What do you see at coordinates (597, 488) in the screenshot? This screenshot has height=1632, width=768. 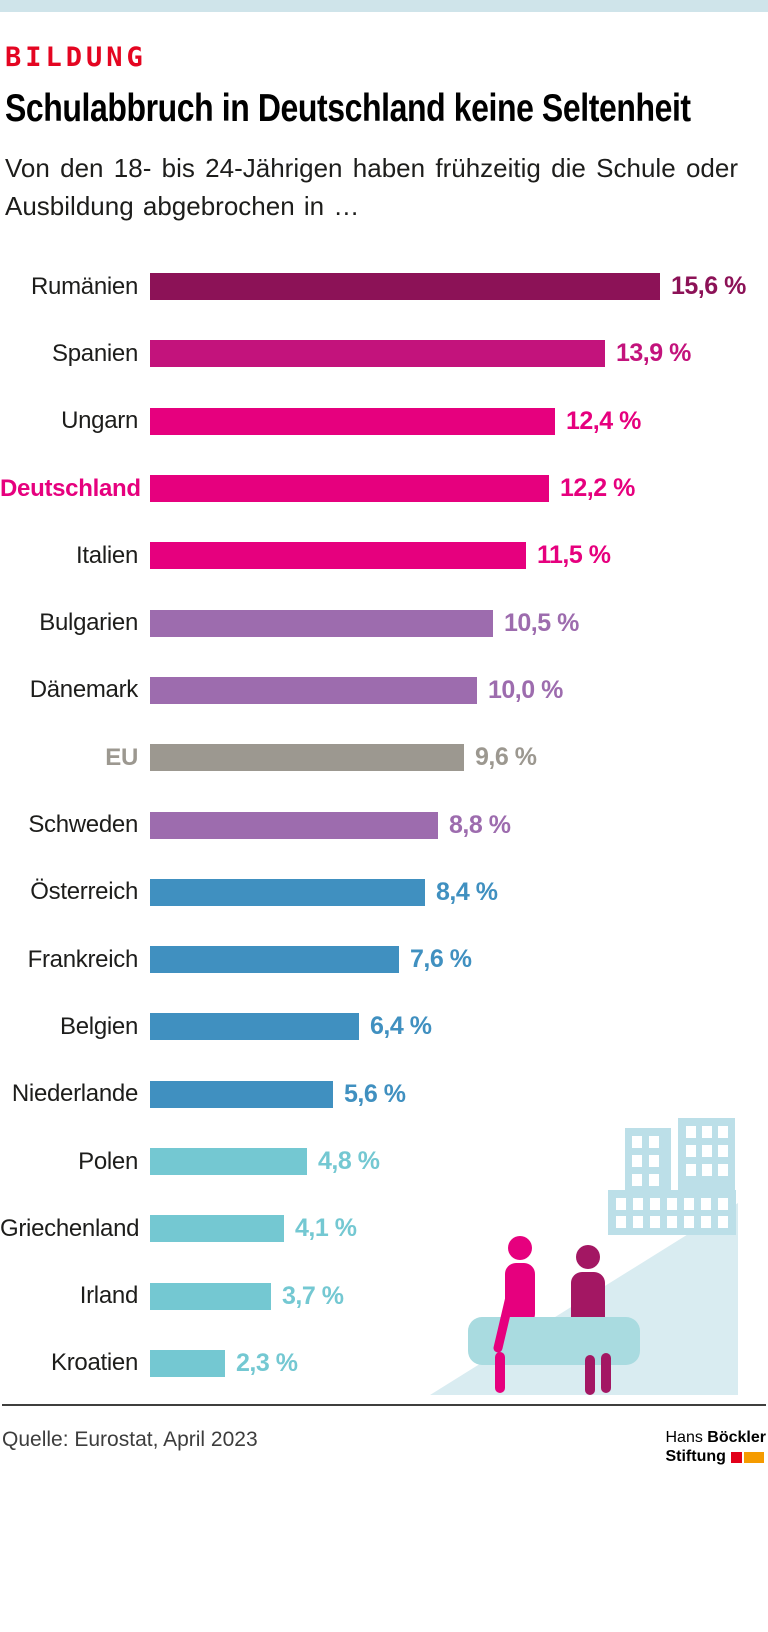 I see `value-label: 12,2 %` at bounding box center [597, 488].